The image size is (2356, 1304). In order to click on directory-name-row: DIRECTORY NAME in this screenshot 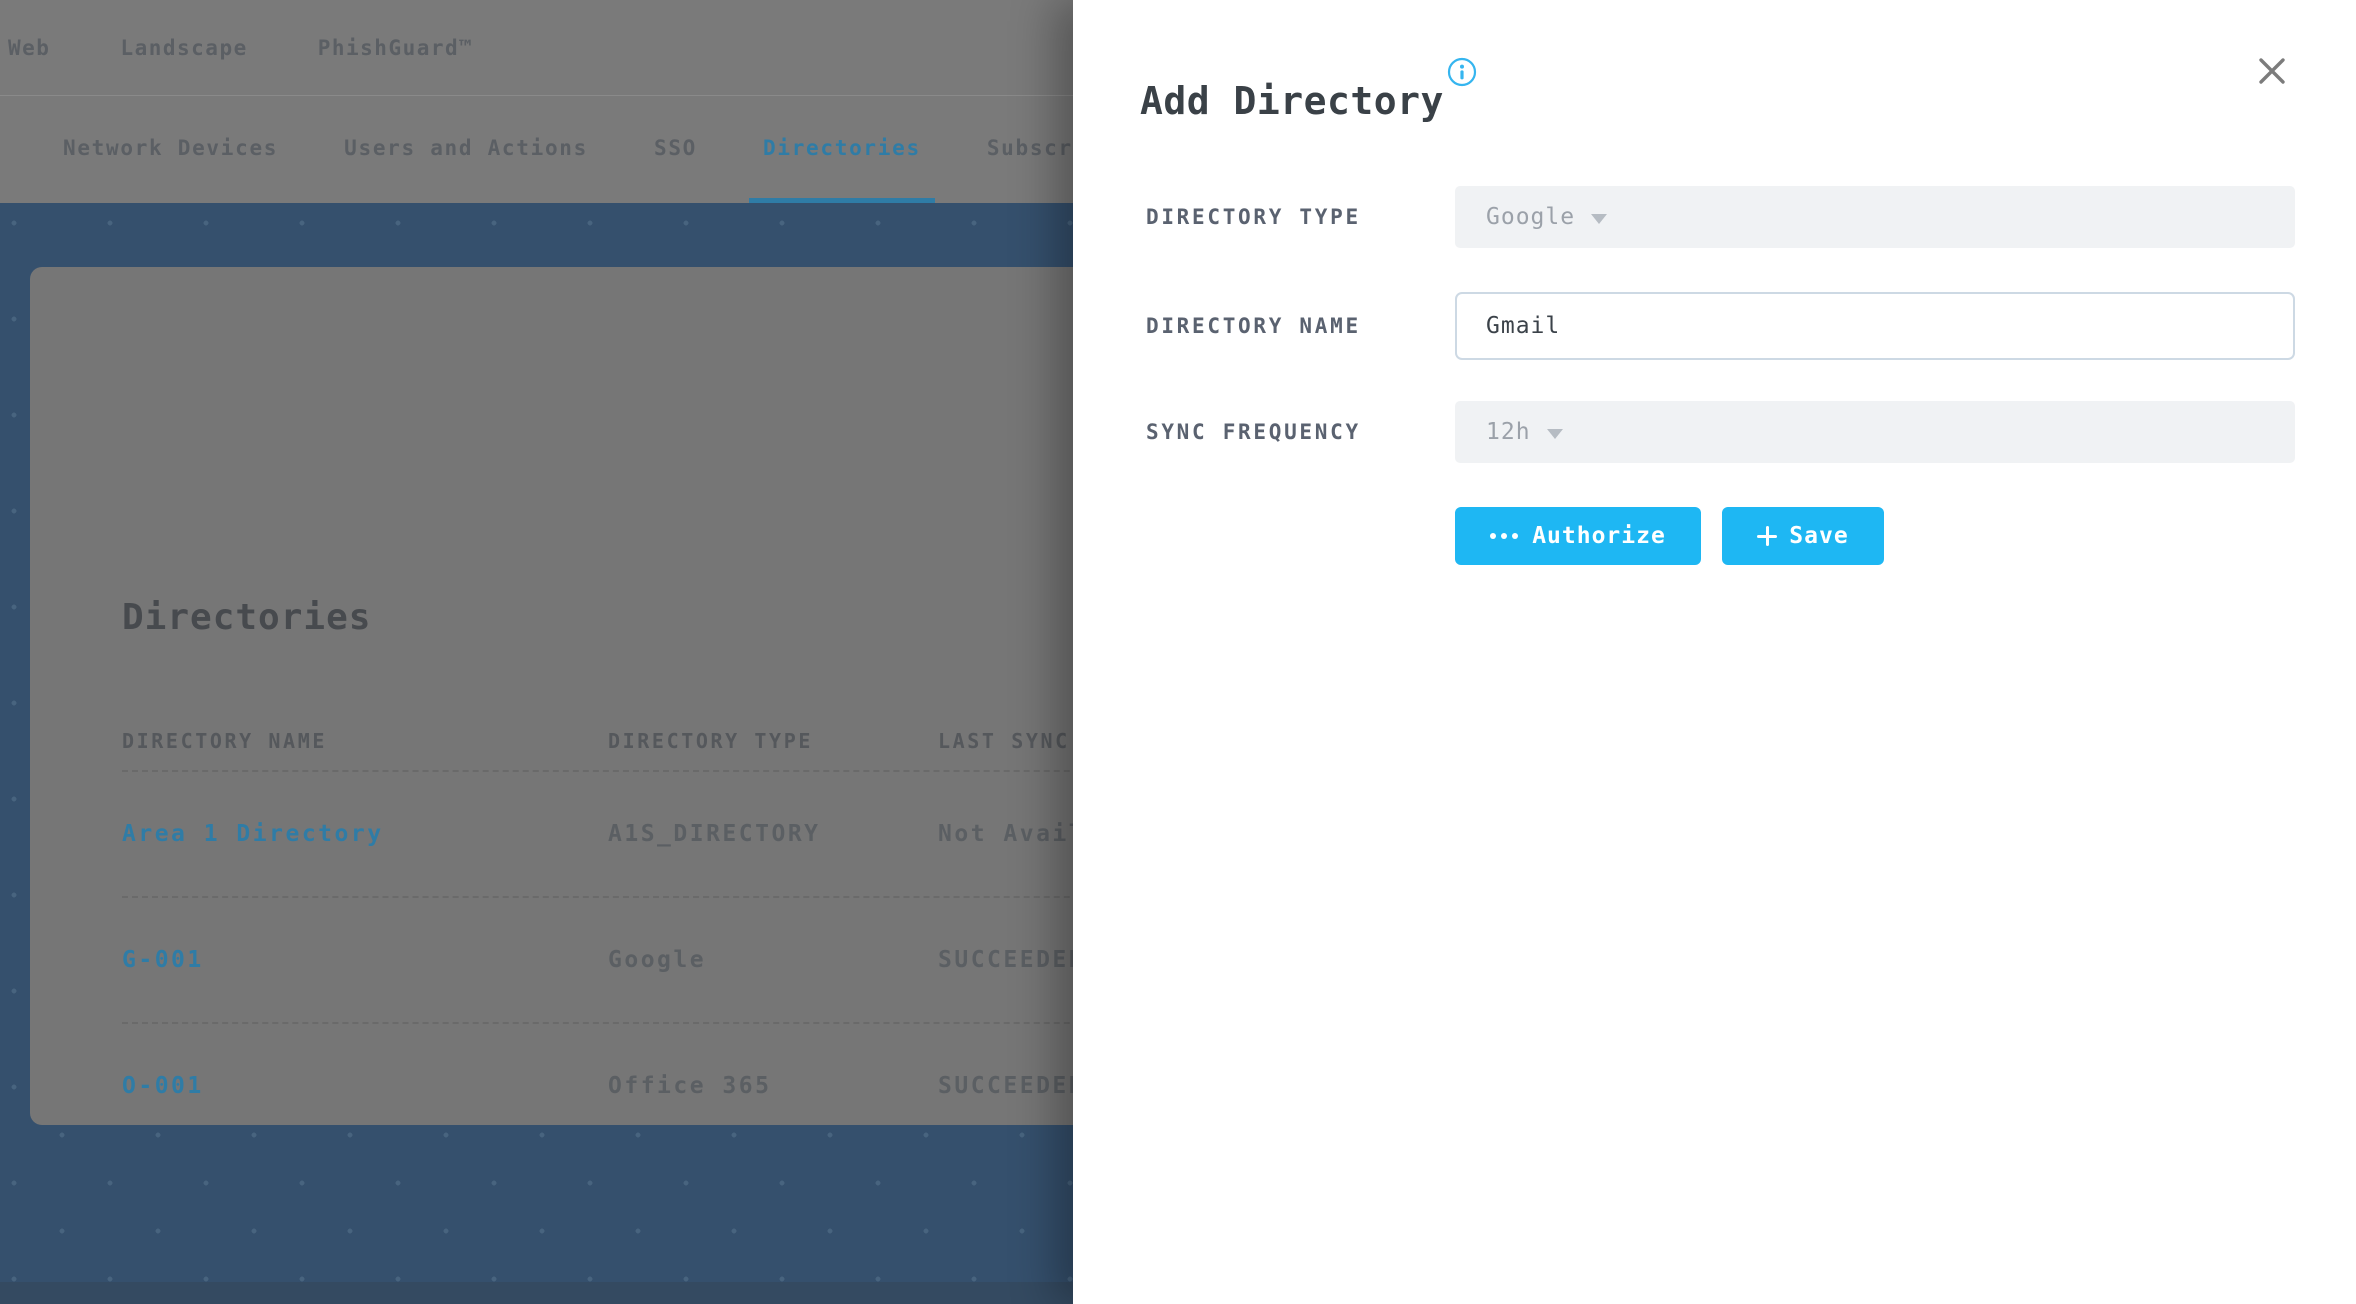, I will do `click(1714, 326)`.